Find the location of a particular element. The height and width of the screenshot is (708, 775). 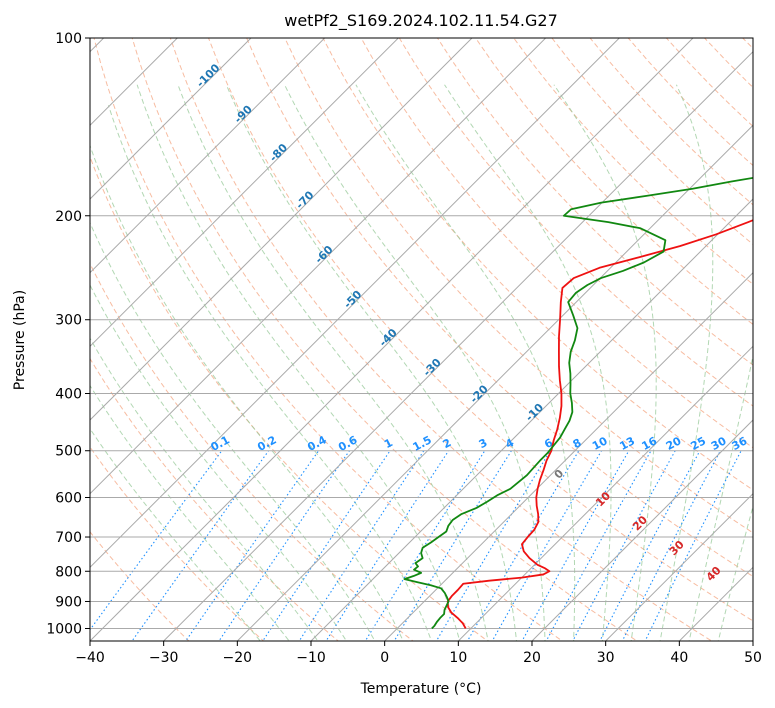

x-tick-label: 20 is located at coordinates (532, 658).